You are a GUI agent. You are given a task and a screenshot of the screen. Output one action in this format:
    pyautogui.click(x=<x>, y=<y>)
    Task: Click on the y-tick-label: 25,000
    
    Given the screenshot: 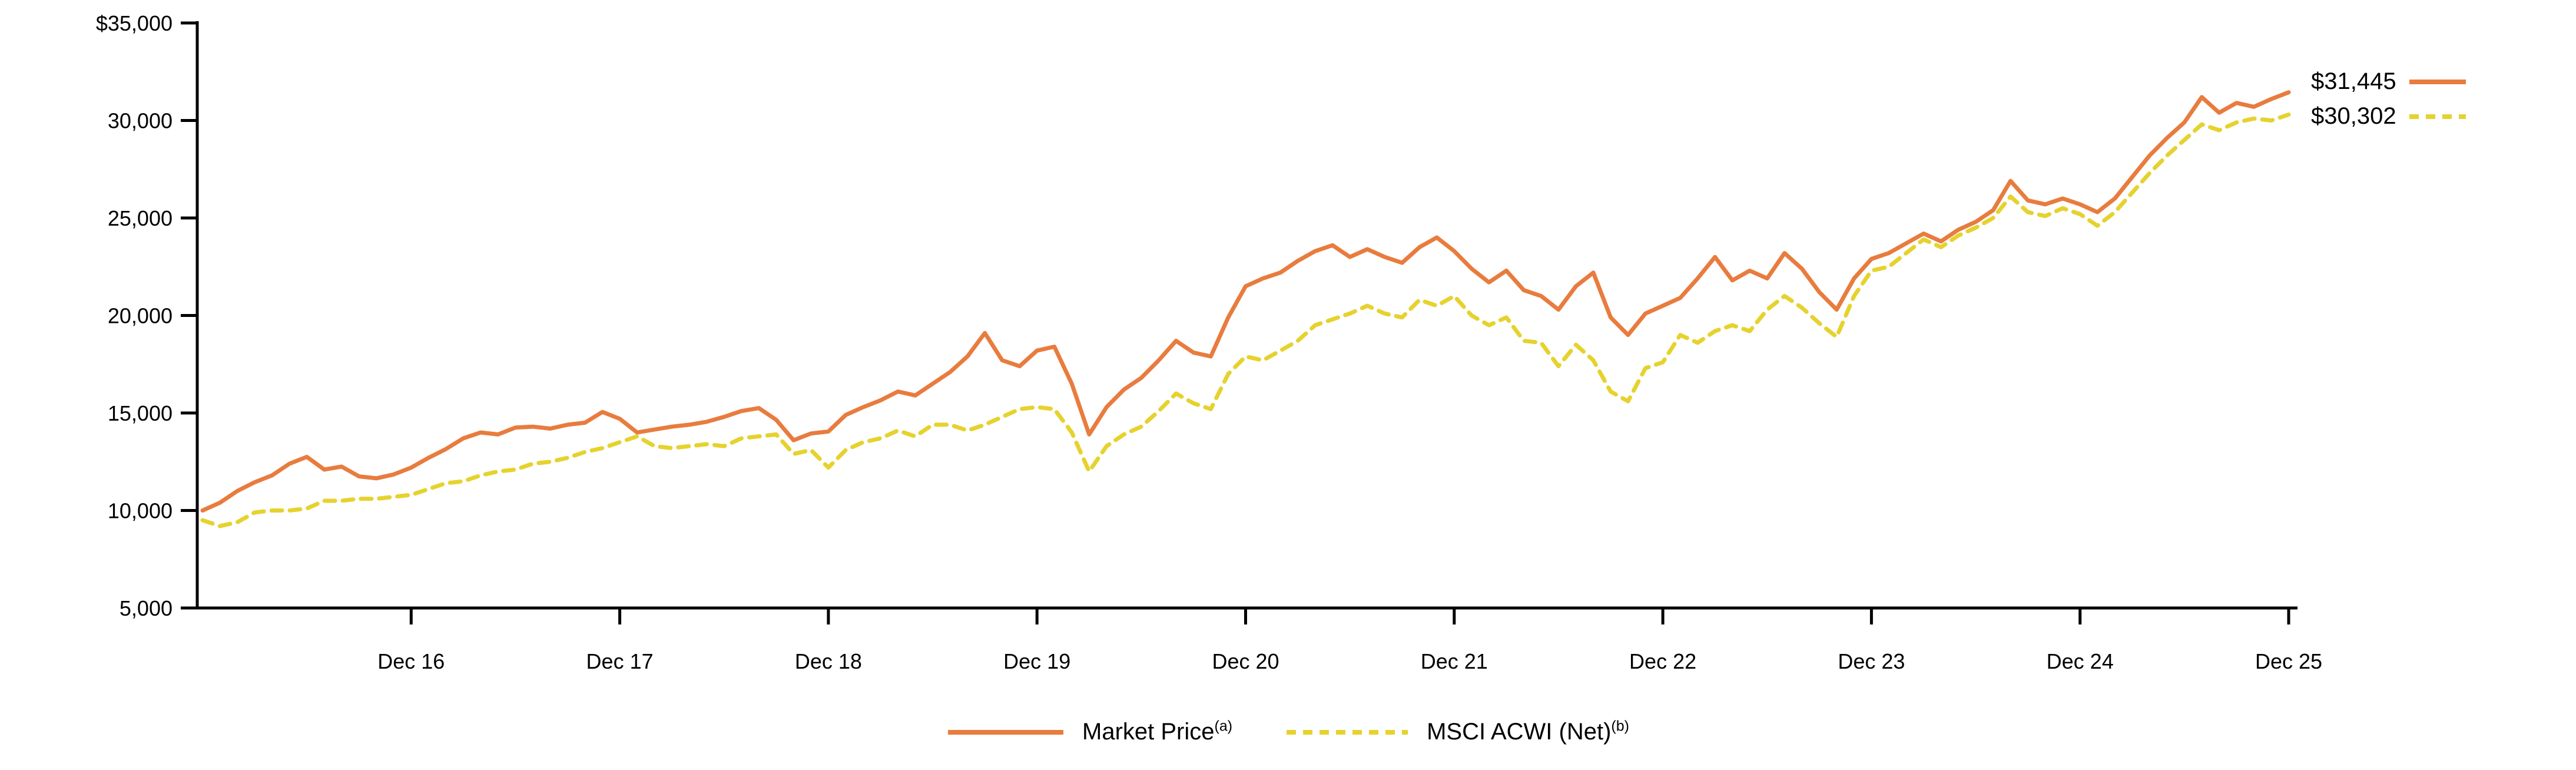 What is the action you would take?
    pyautogui.click(x=140, y=218)
    